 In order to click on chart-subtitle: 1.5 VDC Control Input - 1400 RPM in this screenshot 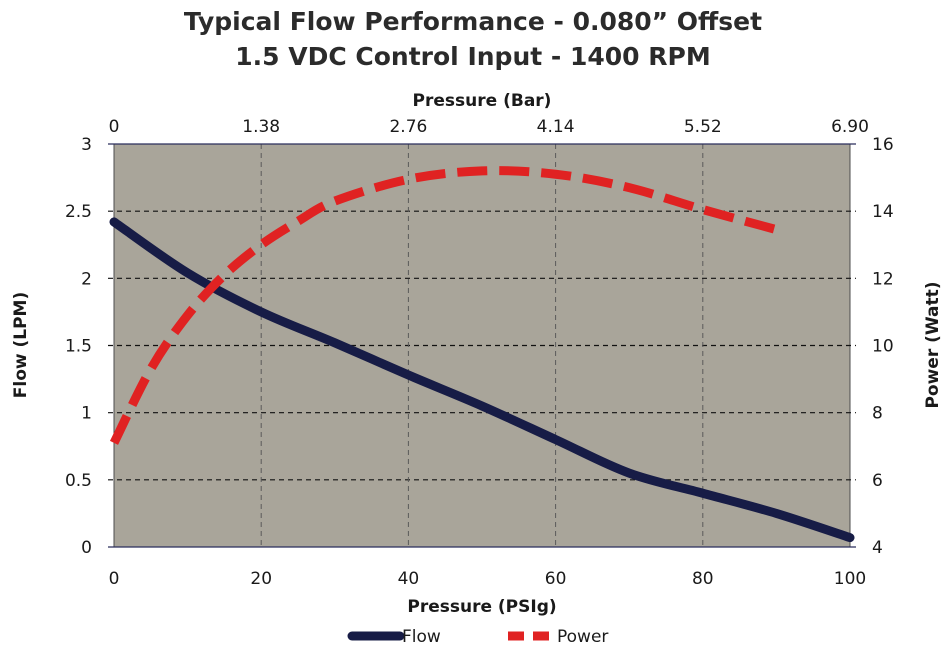, I will do `click(472, 56)`.